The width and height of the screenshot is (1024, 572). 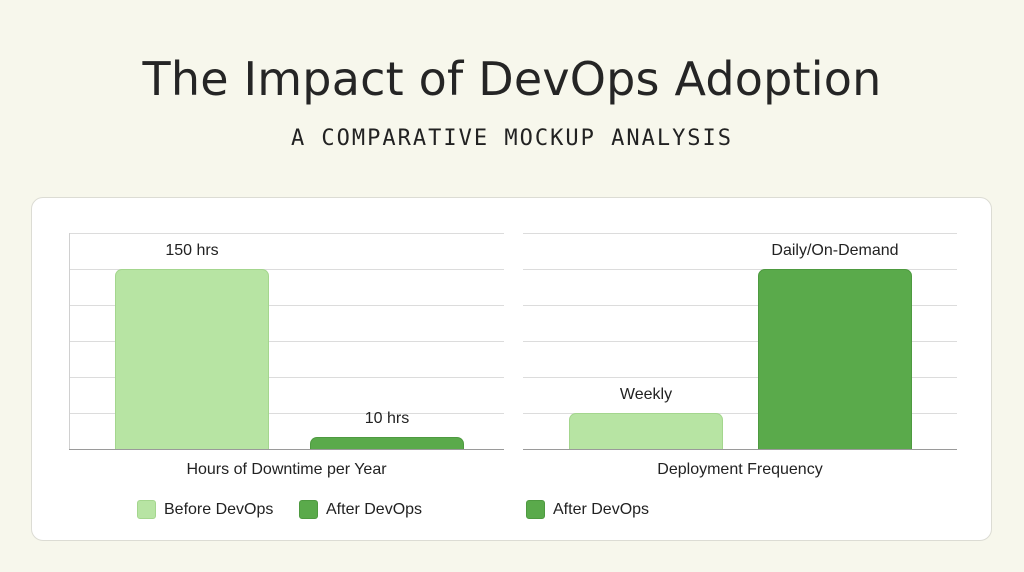 I want to click on y-axis-line, so click(x=69, y=341).